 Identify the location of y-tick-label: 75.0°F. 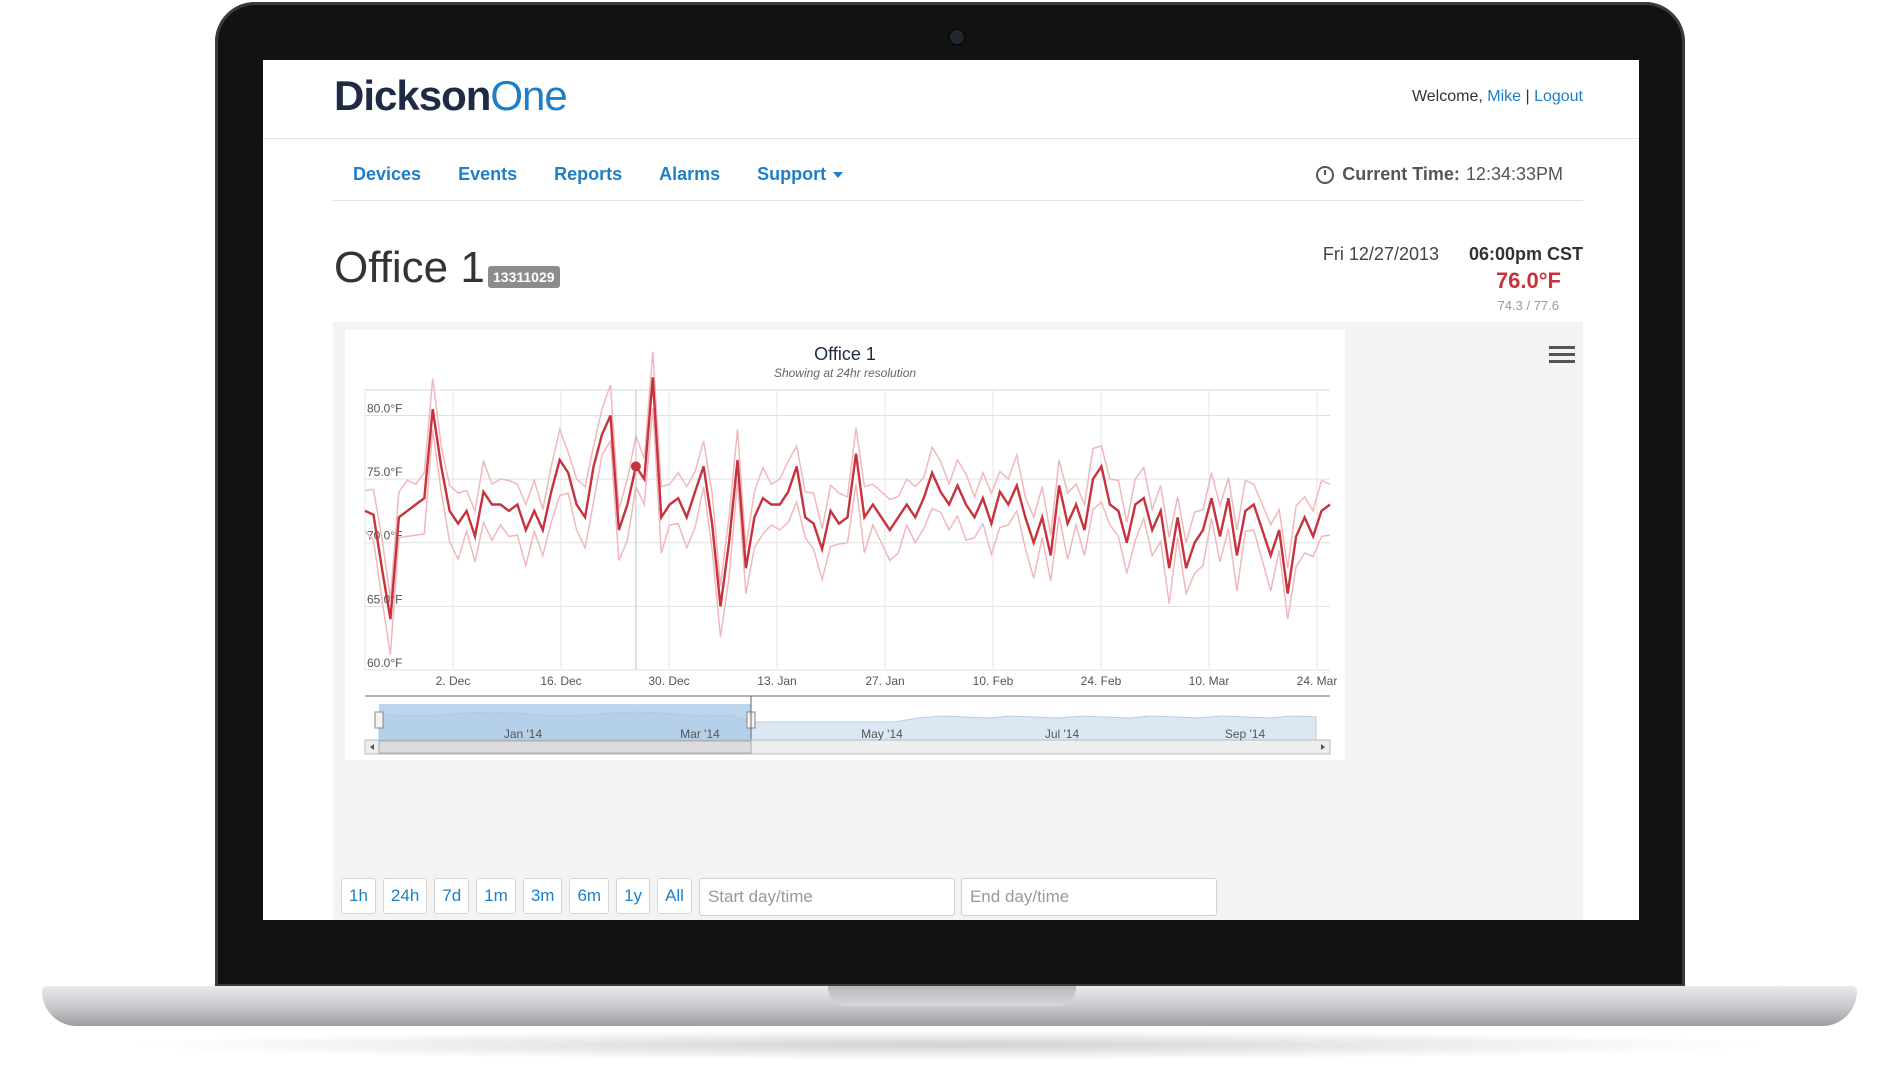
(384, 472).